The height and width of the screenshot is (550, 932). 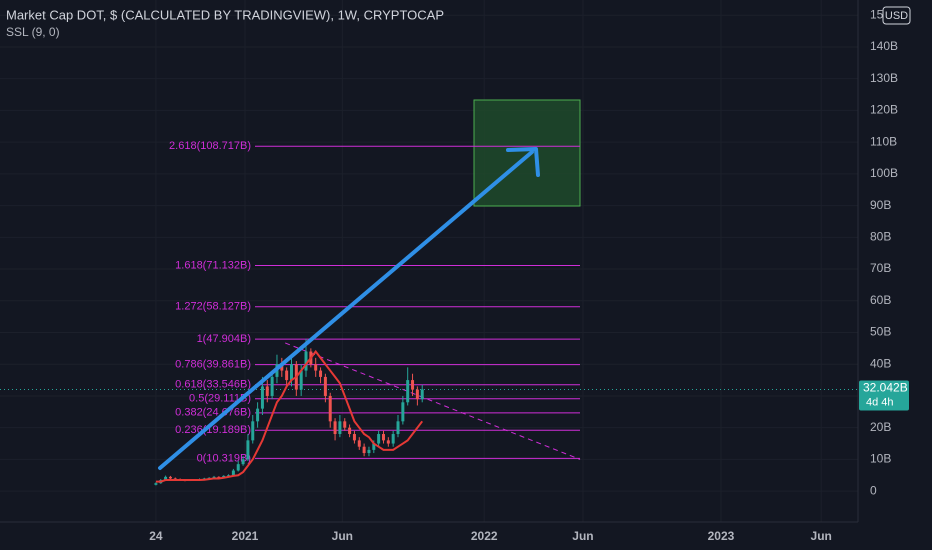 I want to click on fib-label: 0.236(19.189B), so click(x=213, y=430).